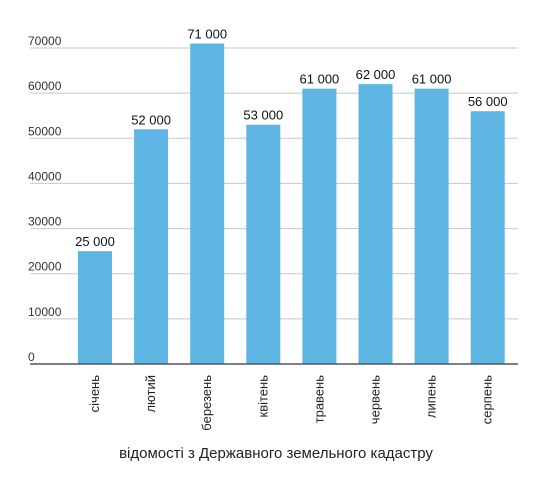  I want to click on x-tick-label: травень, so click(318, 399).